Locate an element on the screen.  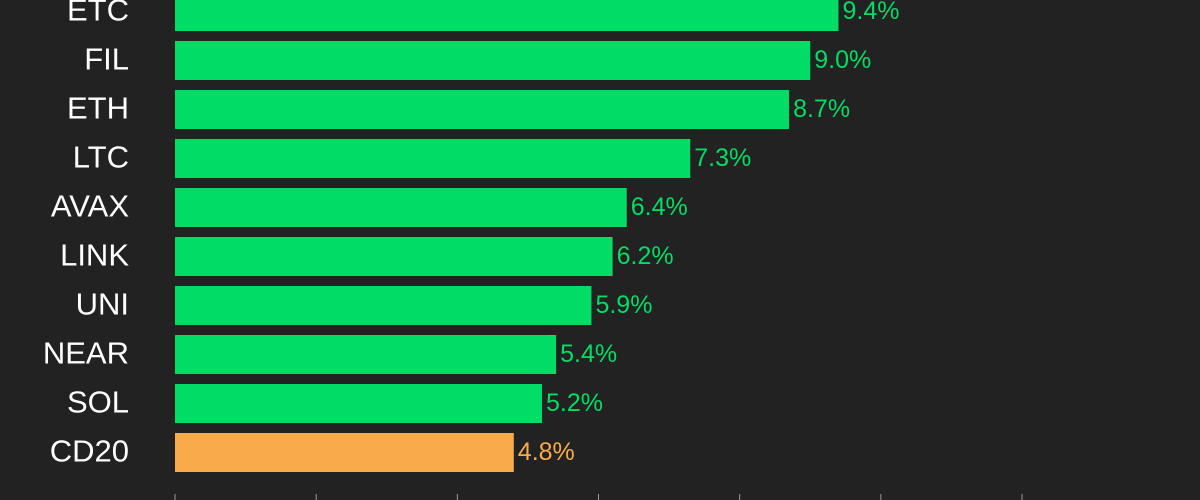
category-label: ETC is located at coordinates (98, 14).